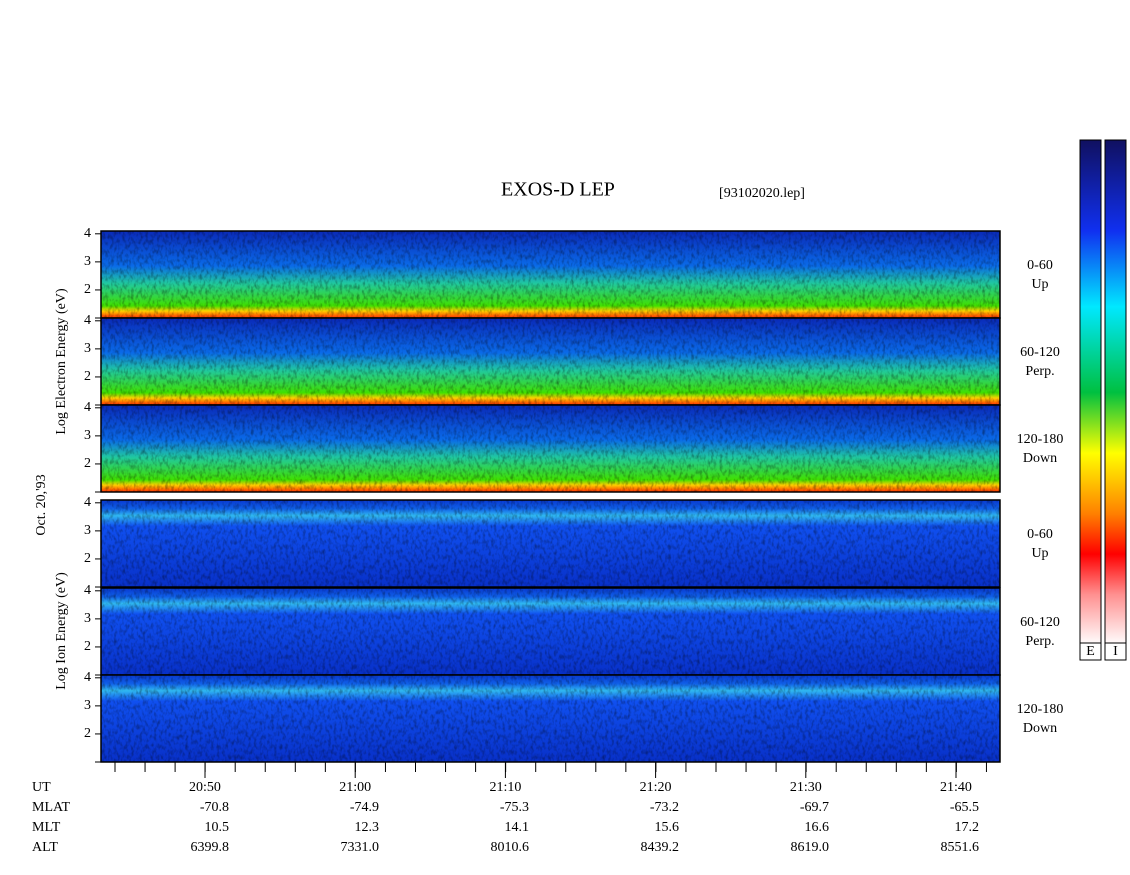 The height and width of the screenshot is (875, 1130). I want to click on colorbar-label: I, so click(1115, 651).